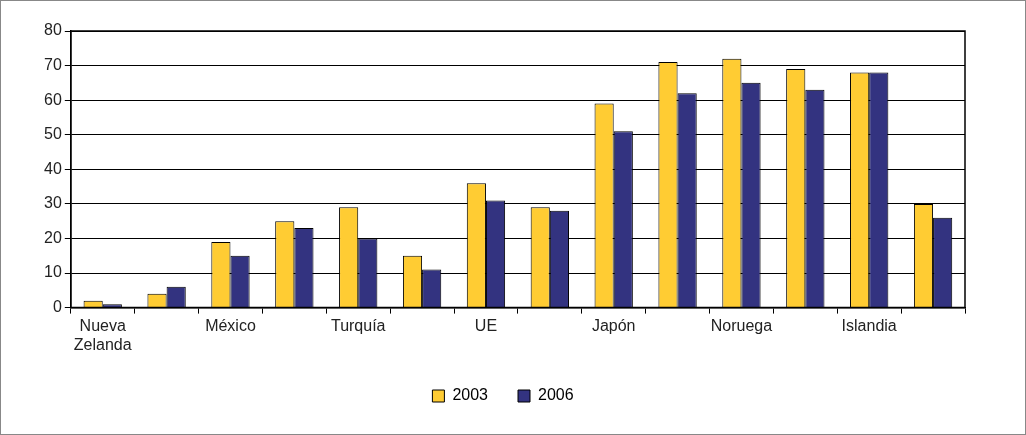  Describe the element at coordinates (53, 99) in the screenshot. I see `y-tick-label: 60` at that location.